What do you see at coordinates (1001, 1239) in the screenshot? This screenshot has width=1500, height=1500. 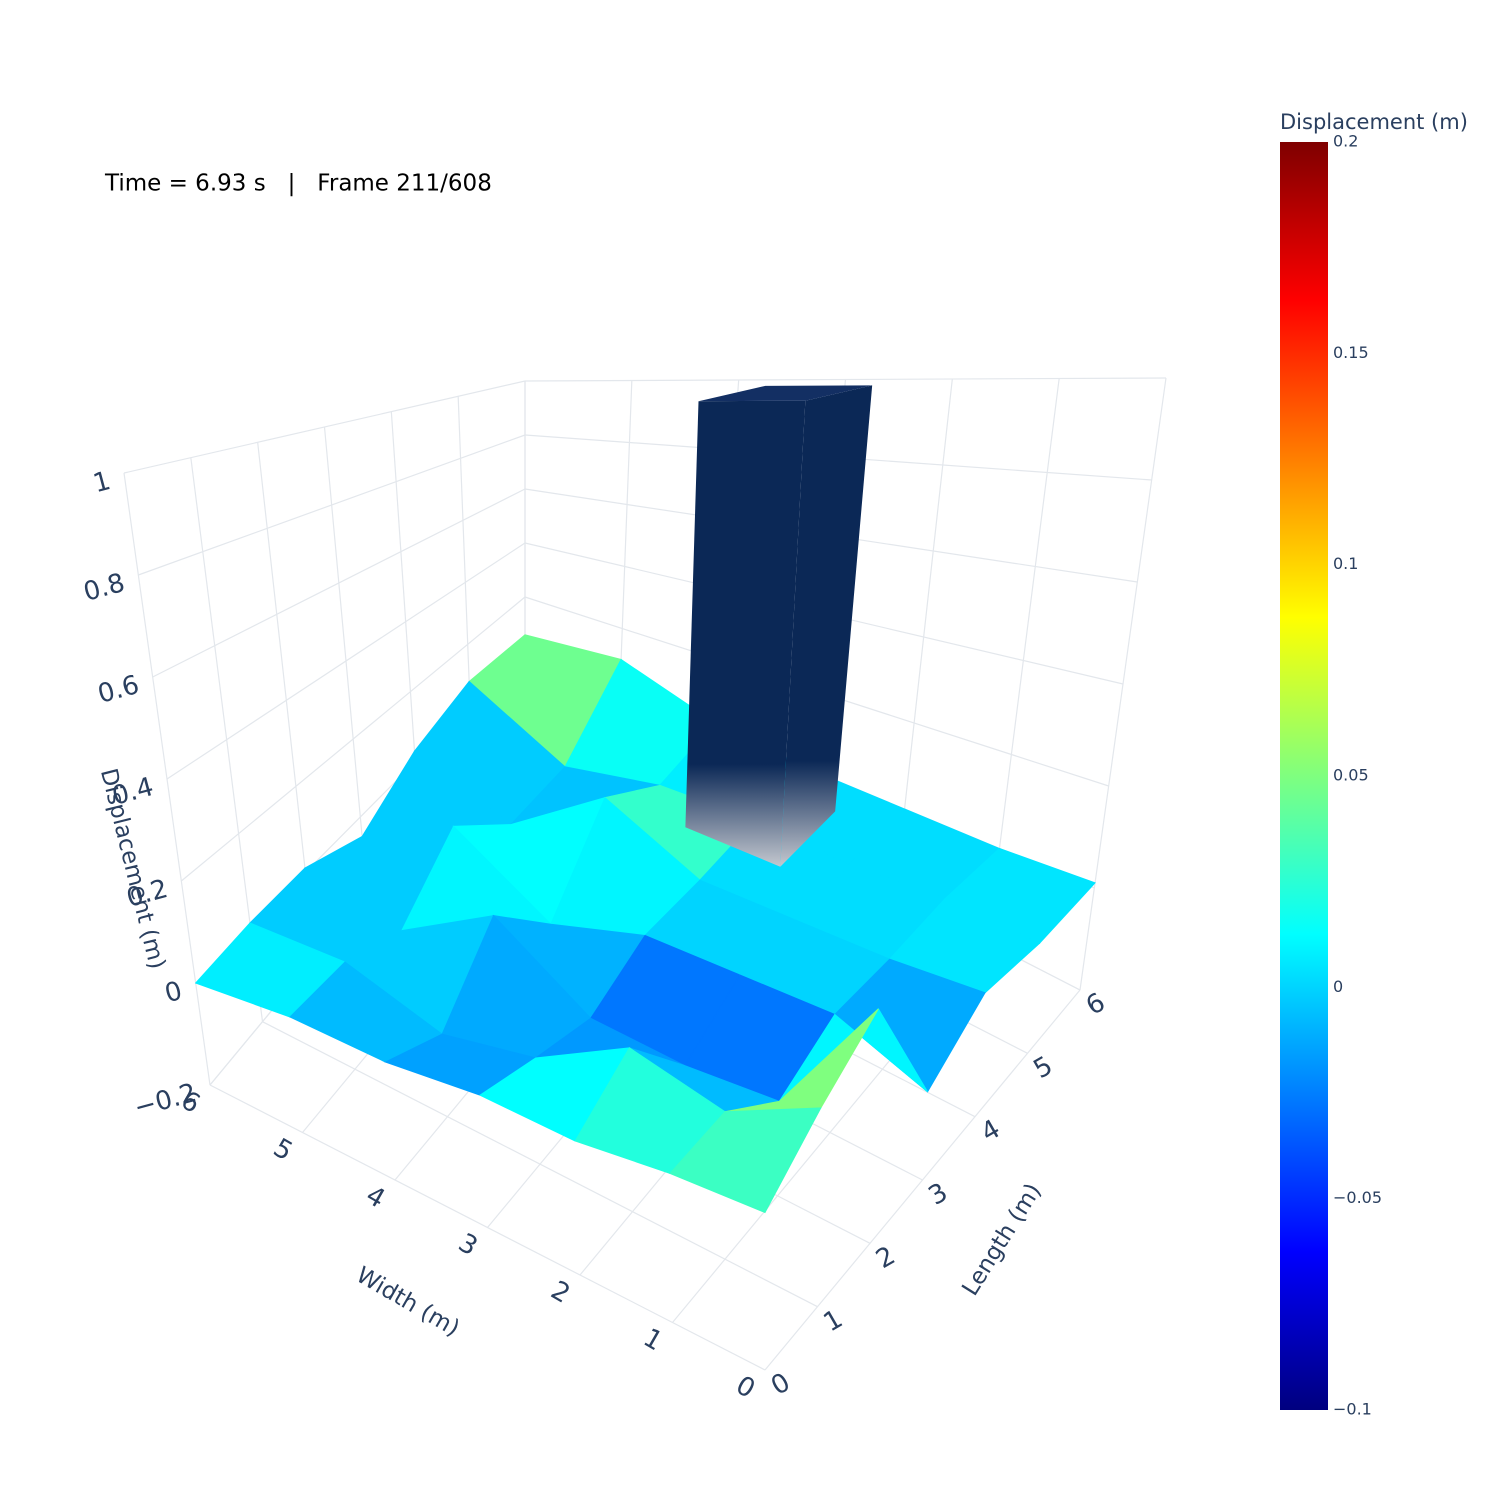 I see `y-axis-title: Length (m)` at bounding box center [1001, 1239].